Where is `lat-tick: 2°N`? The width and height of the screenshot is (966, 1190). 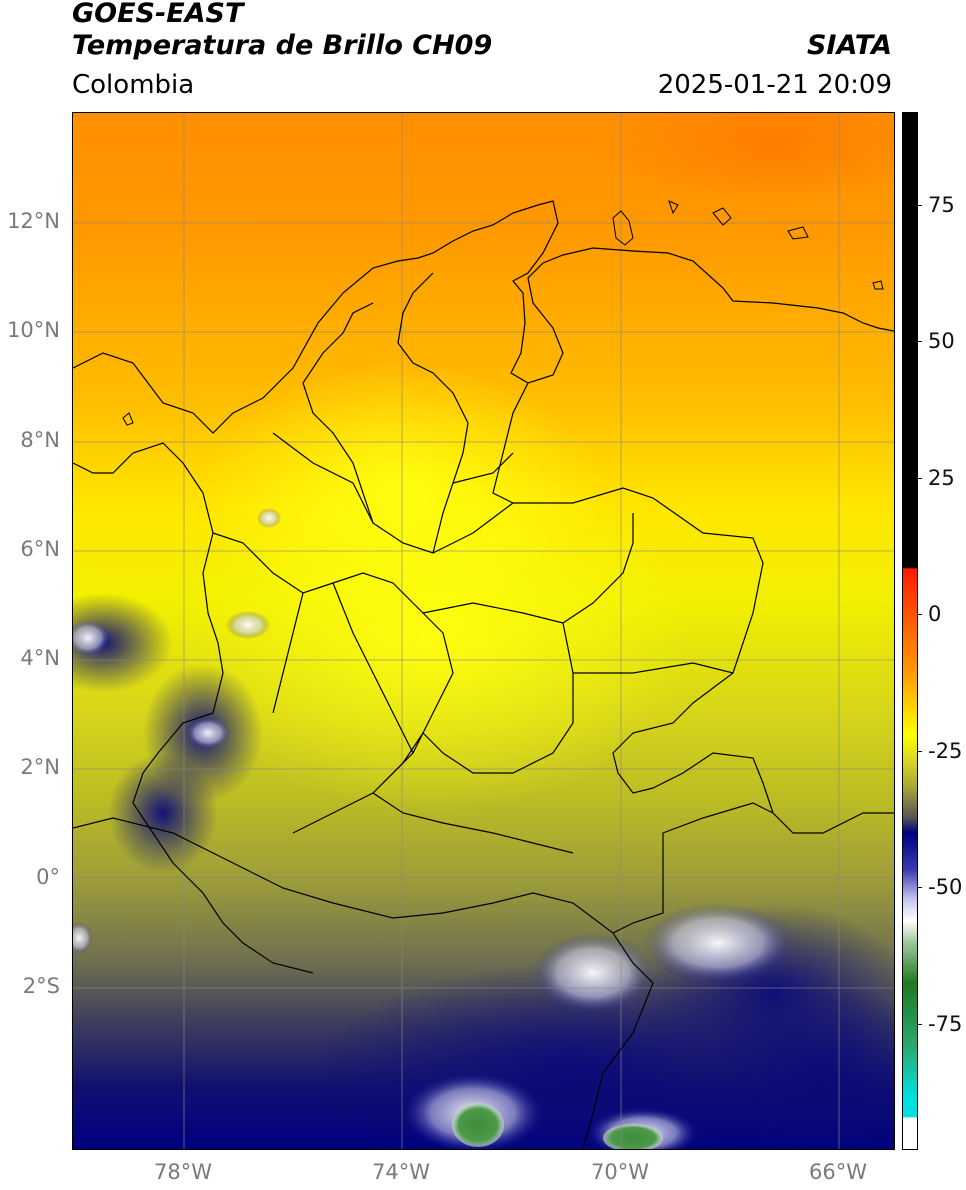 lat-tick: 2°N is located at coordinates (40, 767).